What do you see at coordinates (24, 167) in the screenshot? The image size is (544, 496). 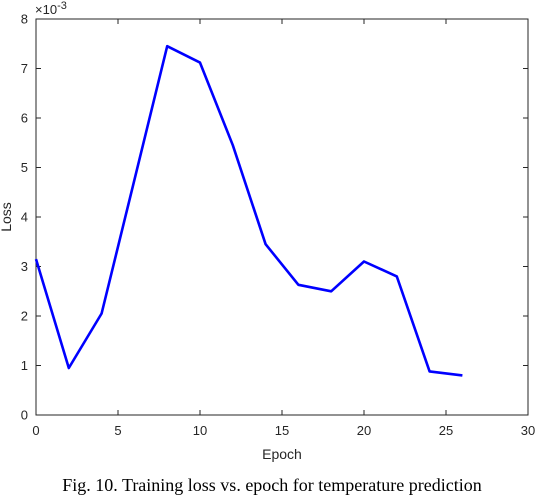 I see `y-tick-label: 5` at bounding box center [24, 167].